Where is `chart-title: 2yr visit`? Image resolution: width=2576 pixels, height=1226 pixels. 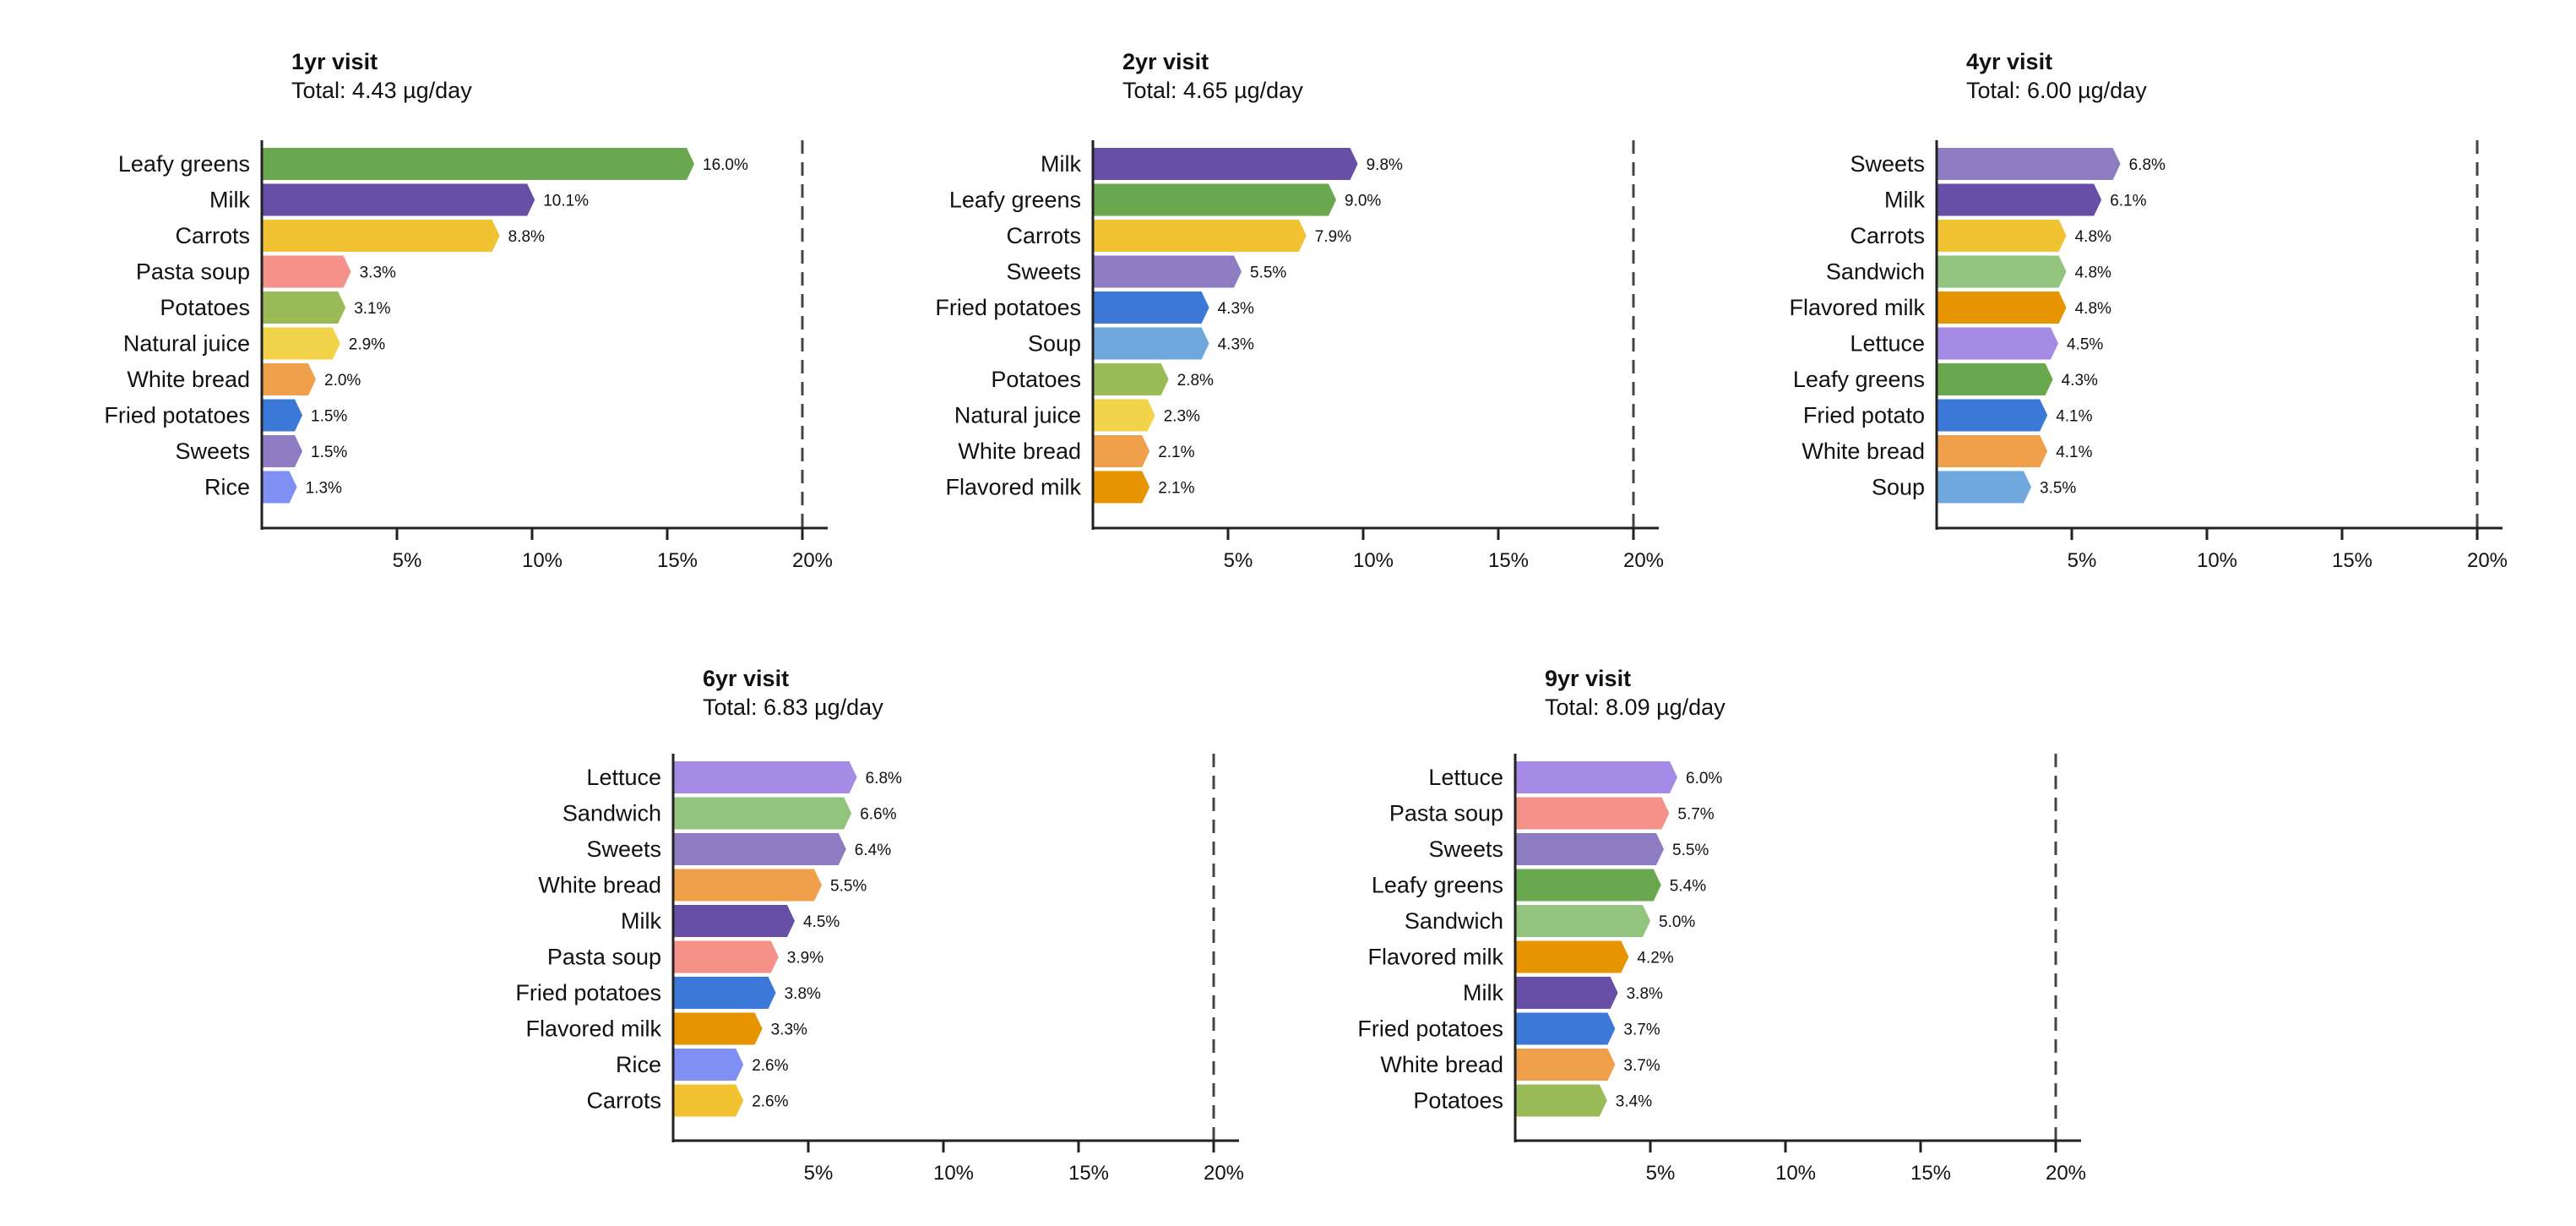
chart-title: 2yr visit is located at coordinates (1165, 61).